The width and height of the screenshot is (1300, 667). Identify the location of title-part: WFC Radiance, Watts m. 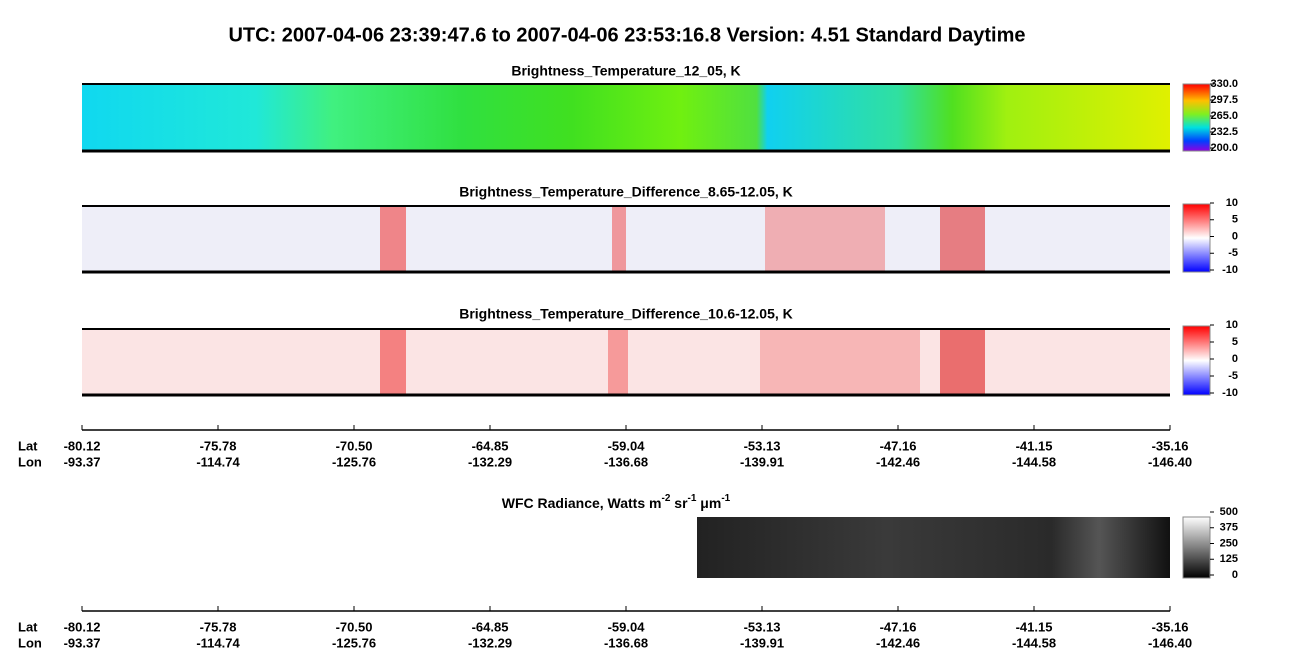
(582, 503).